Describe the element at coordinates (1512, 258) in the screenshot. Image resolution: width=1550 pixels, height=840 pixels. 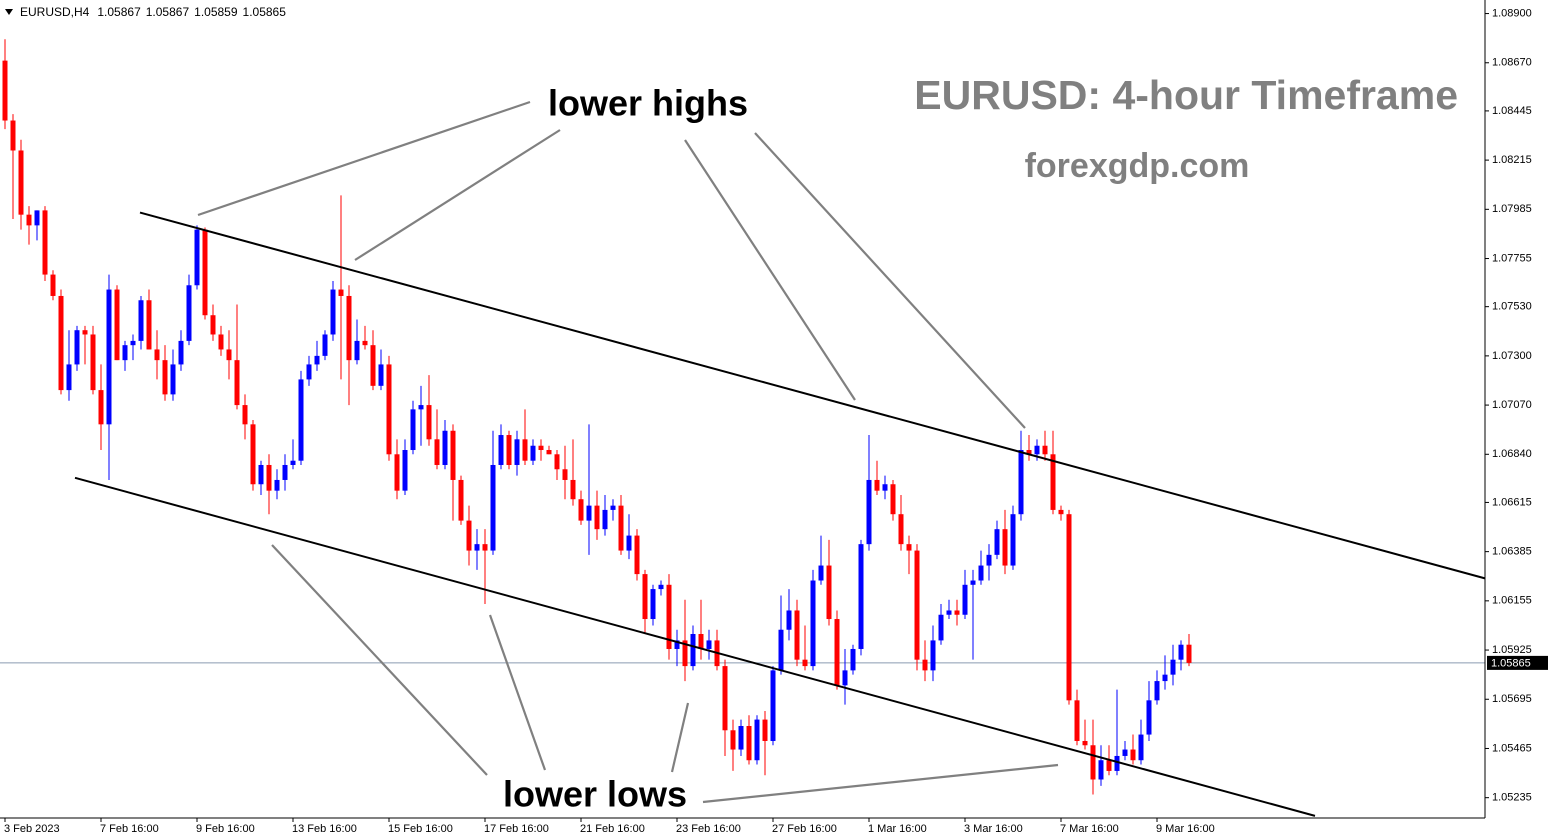
I see `y-tick-label: 1.07755` at that location.